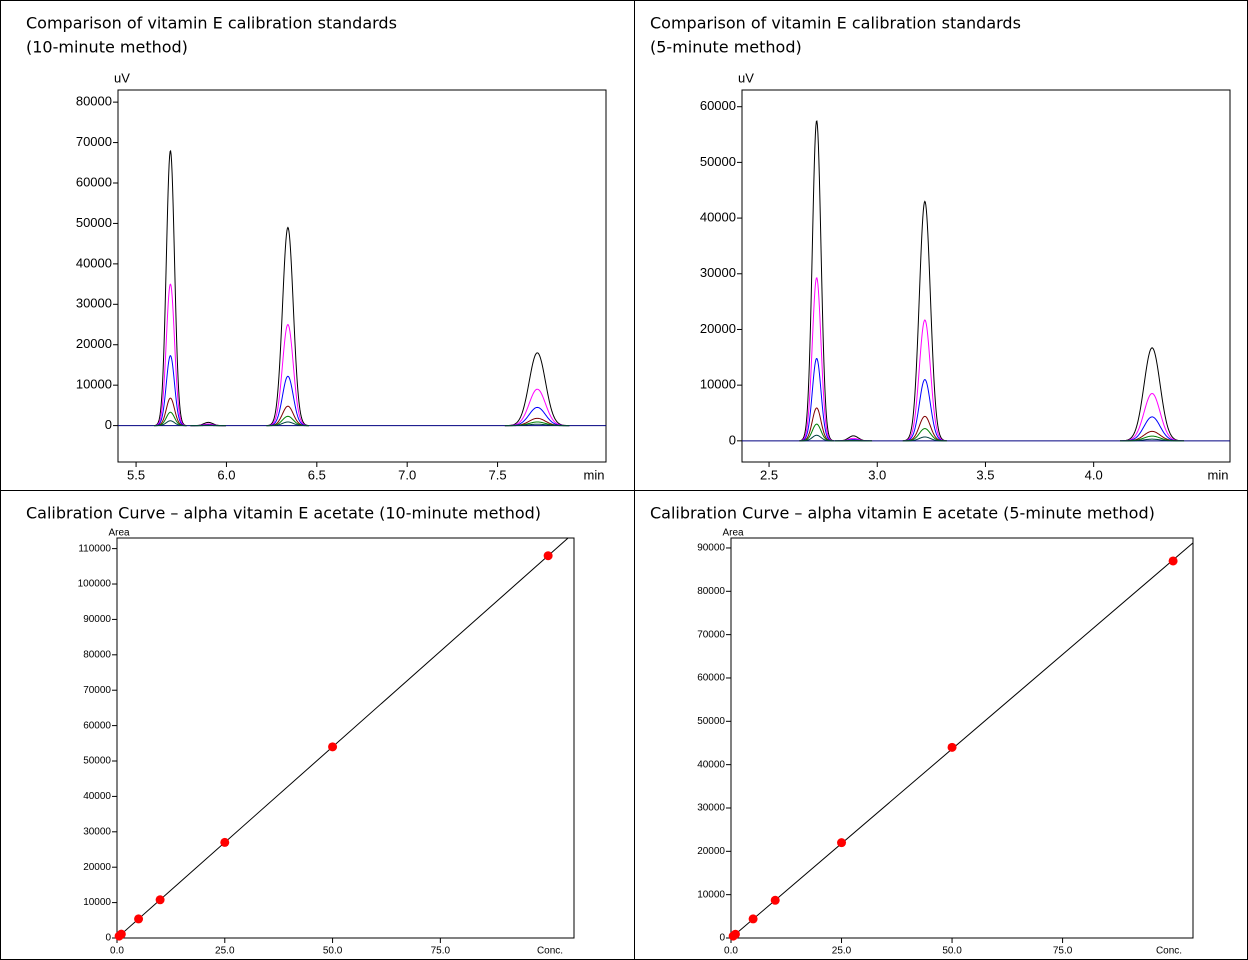  What do you see at coordinates (1094, 474) in the screenshot?
I see `x-tick-label: 4.0` at bounding box center [1094, 474].